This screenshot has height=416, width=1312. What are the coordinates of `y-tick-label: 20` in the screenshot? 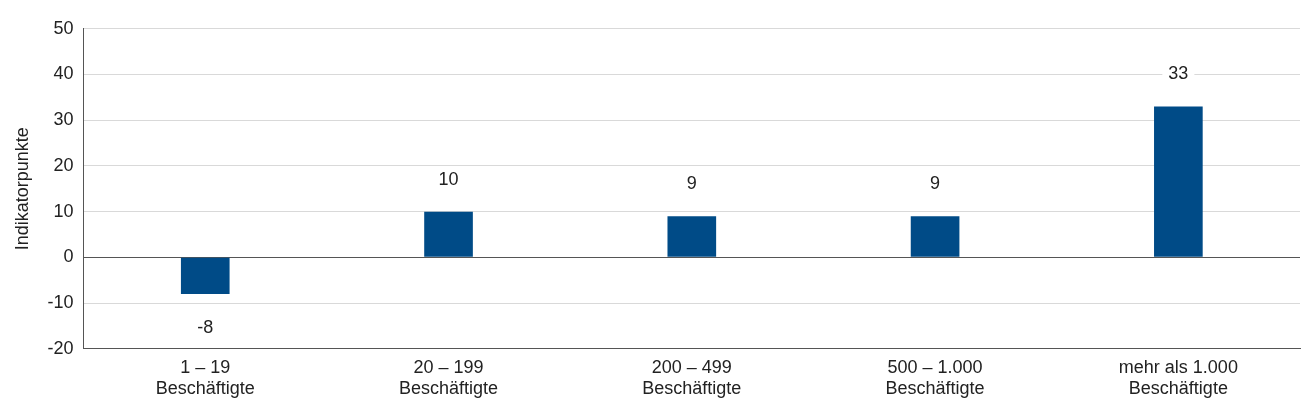 It's located at (63, 164).